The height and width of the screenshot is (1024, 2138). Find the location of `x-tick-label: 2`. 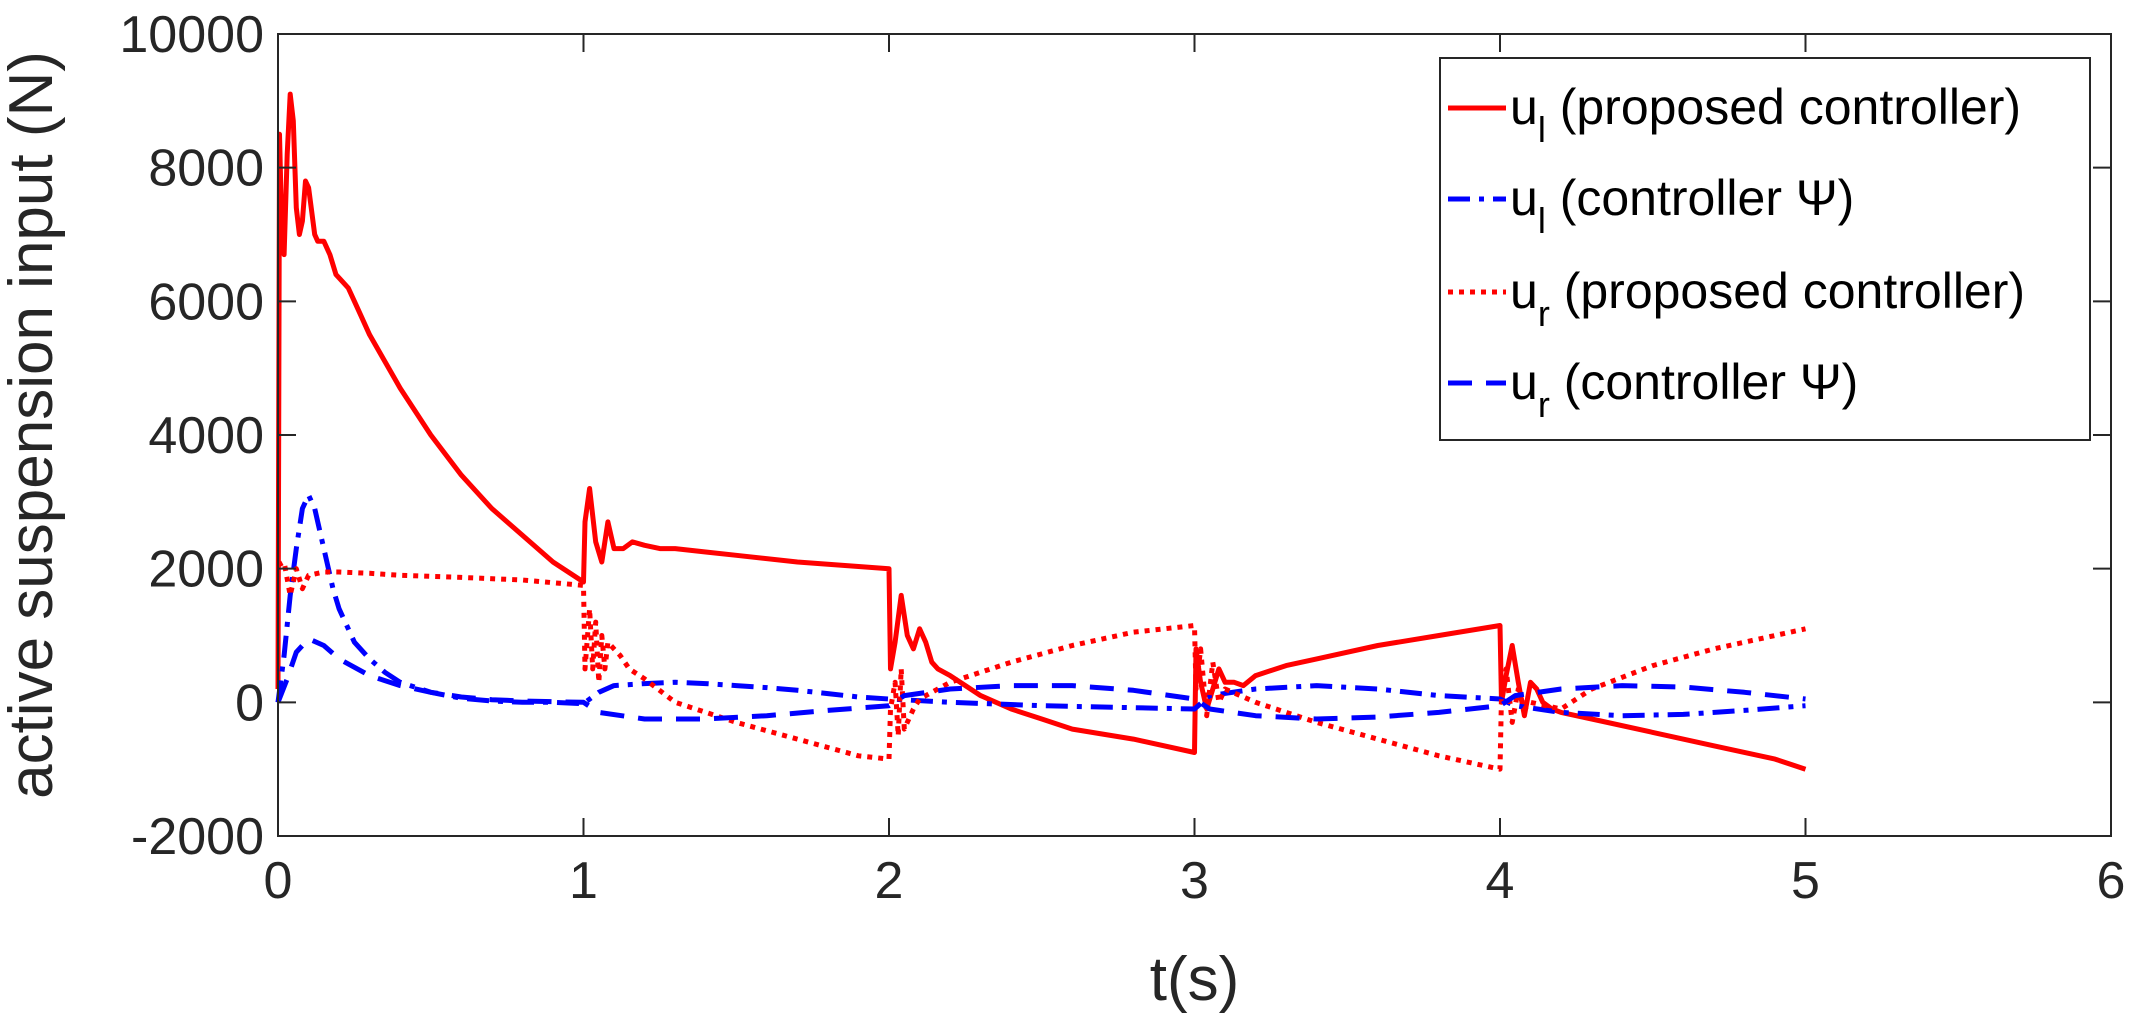

x-tick-label: 2 is located at coordinates (889, 881).